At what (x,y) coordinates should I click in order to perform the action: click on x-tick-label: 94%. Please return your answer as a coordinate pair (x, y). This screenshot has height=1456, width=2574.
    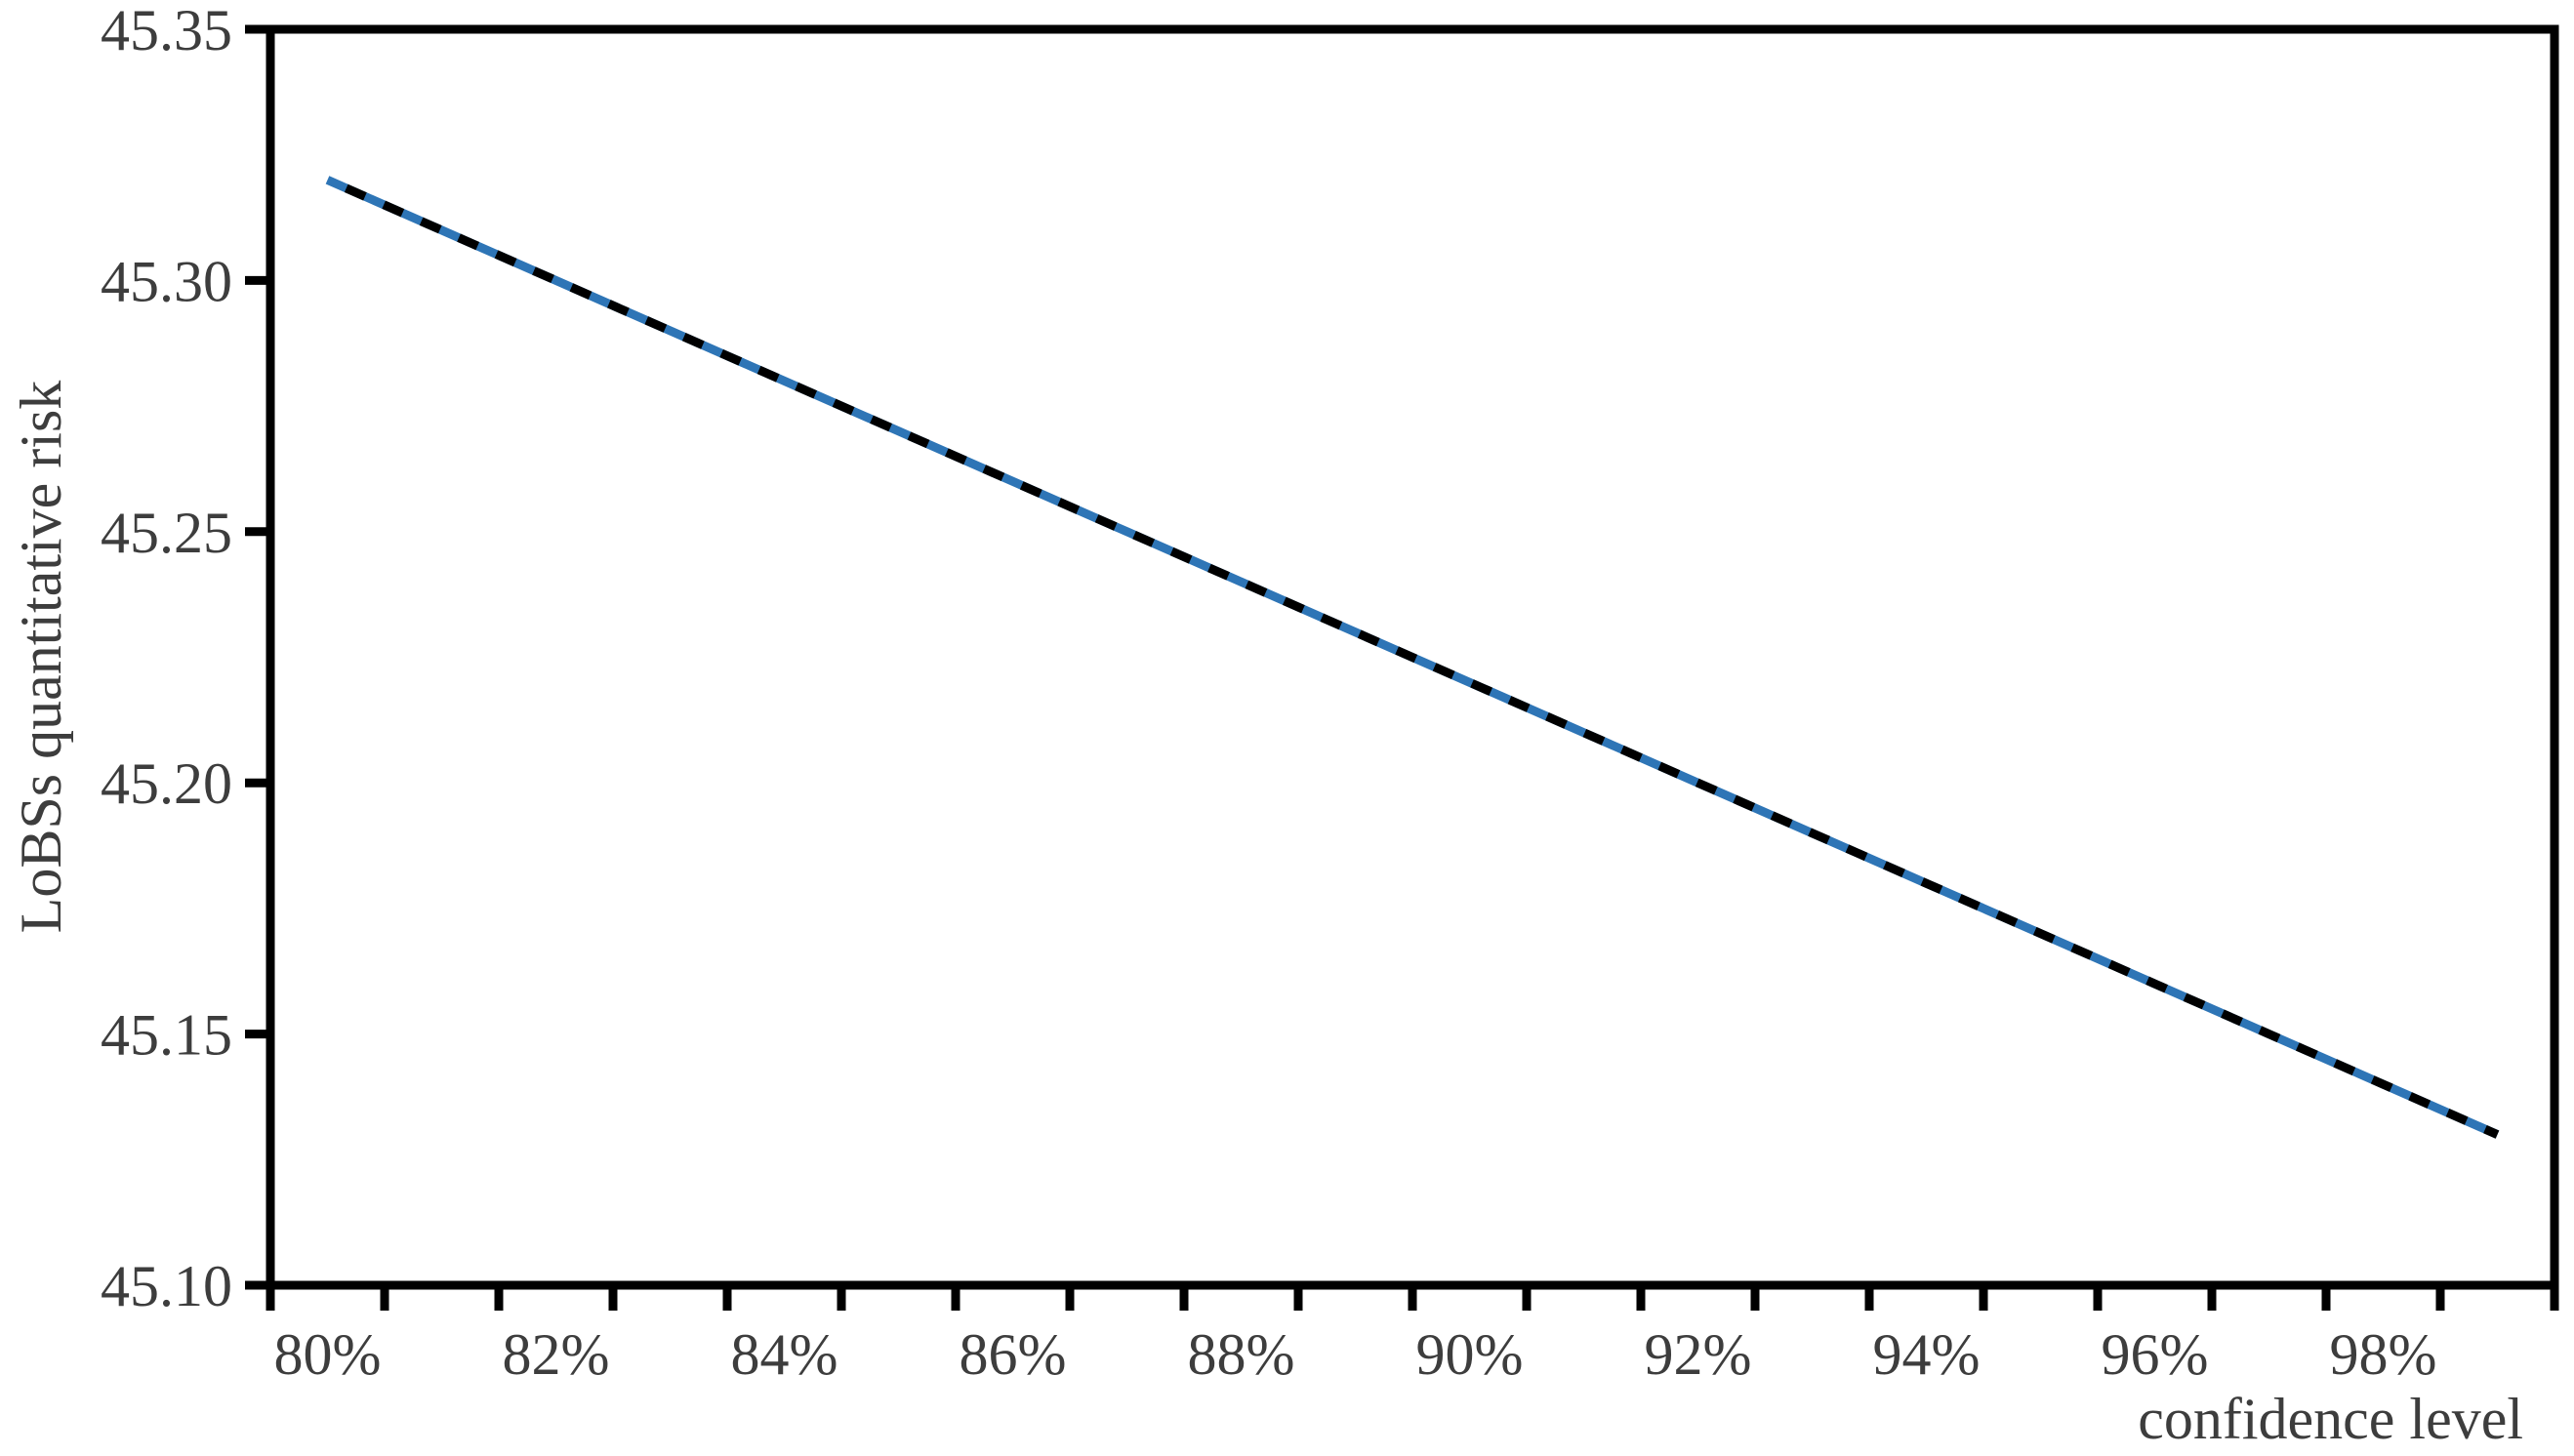
    Looking at the image, I should click on (1927, 1354).